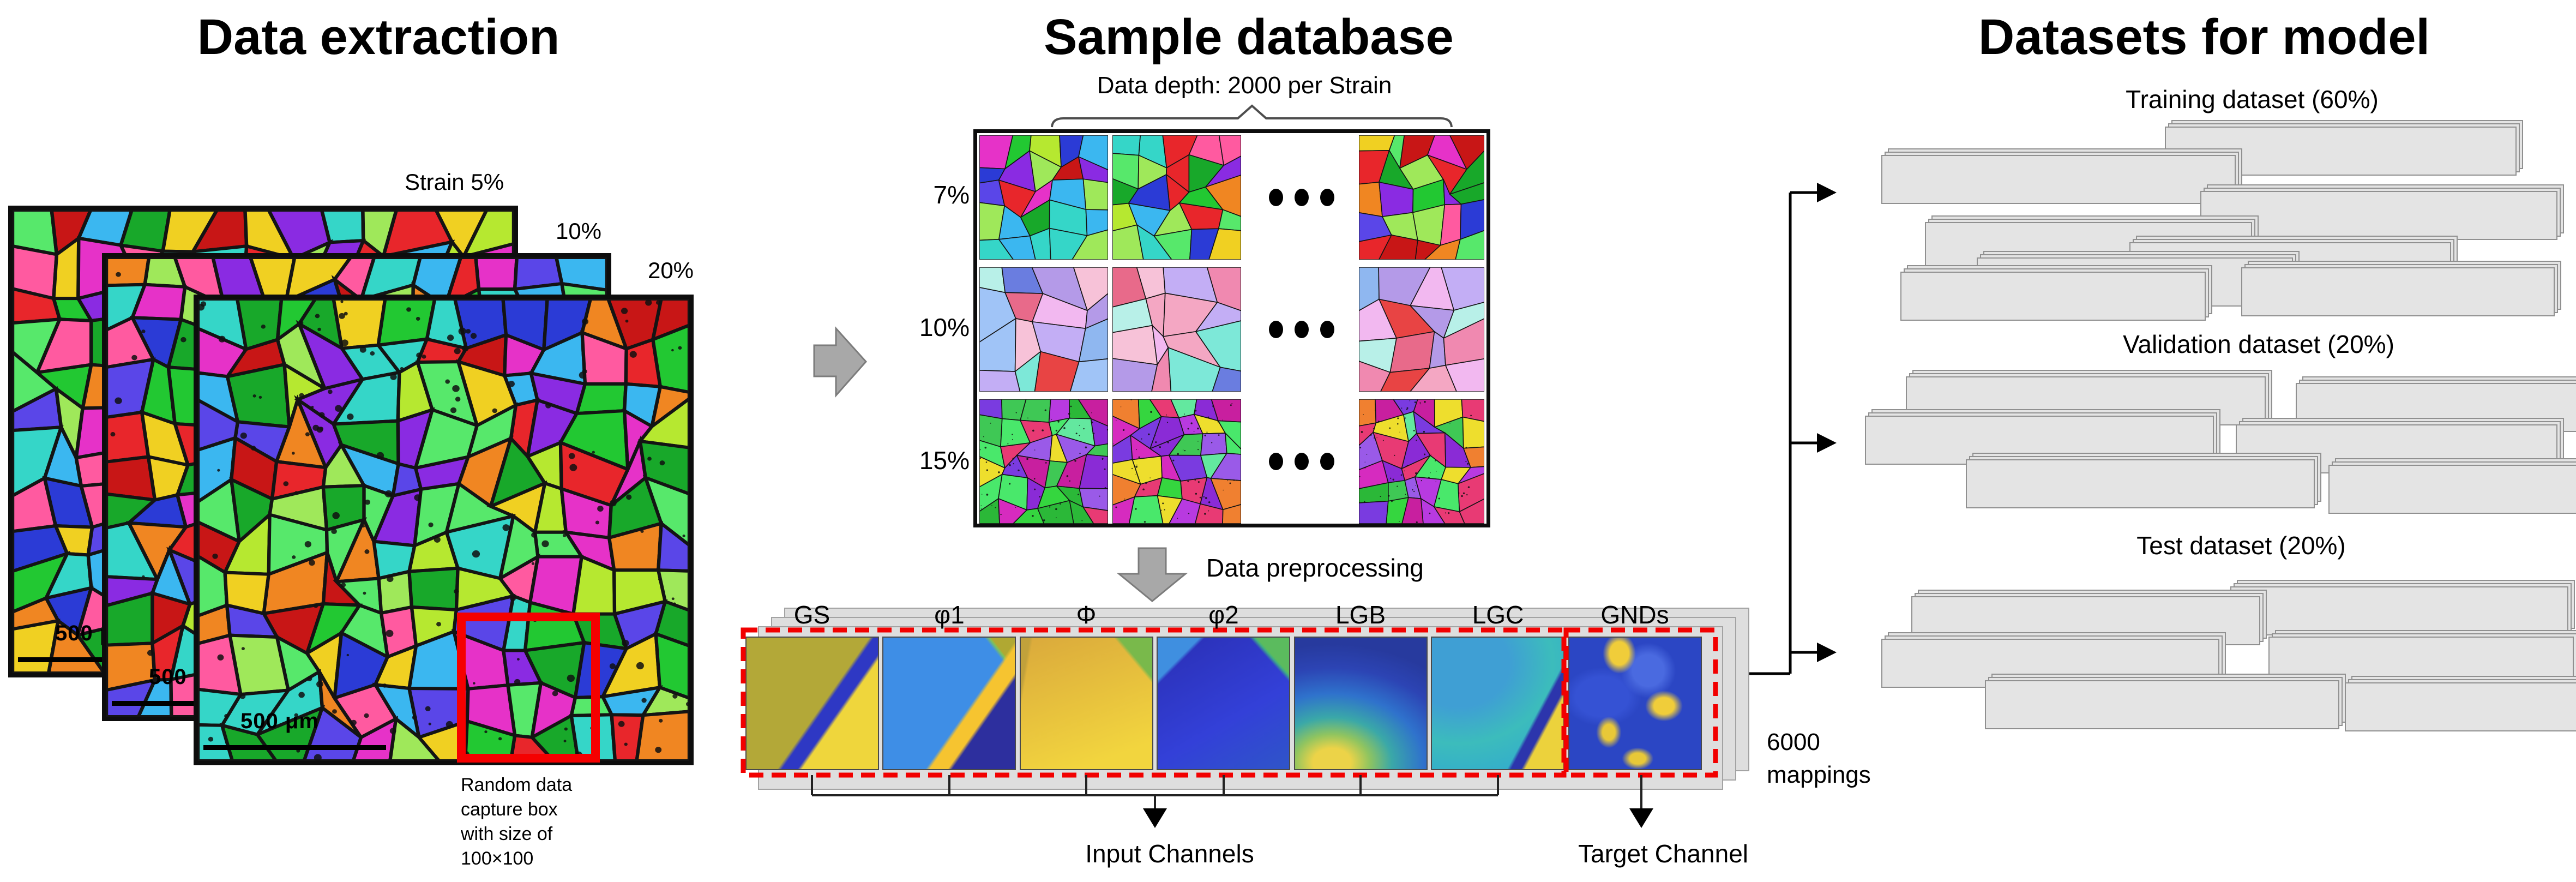 The width and height of the screenshot is (2576, 882). Describe the element at coordinates (2252, 99) in the screenshot. I see `training-dataset-label: Training dataset (60%)` at that location.